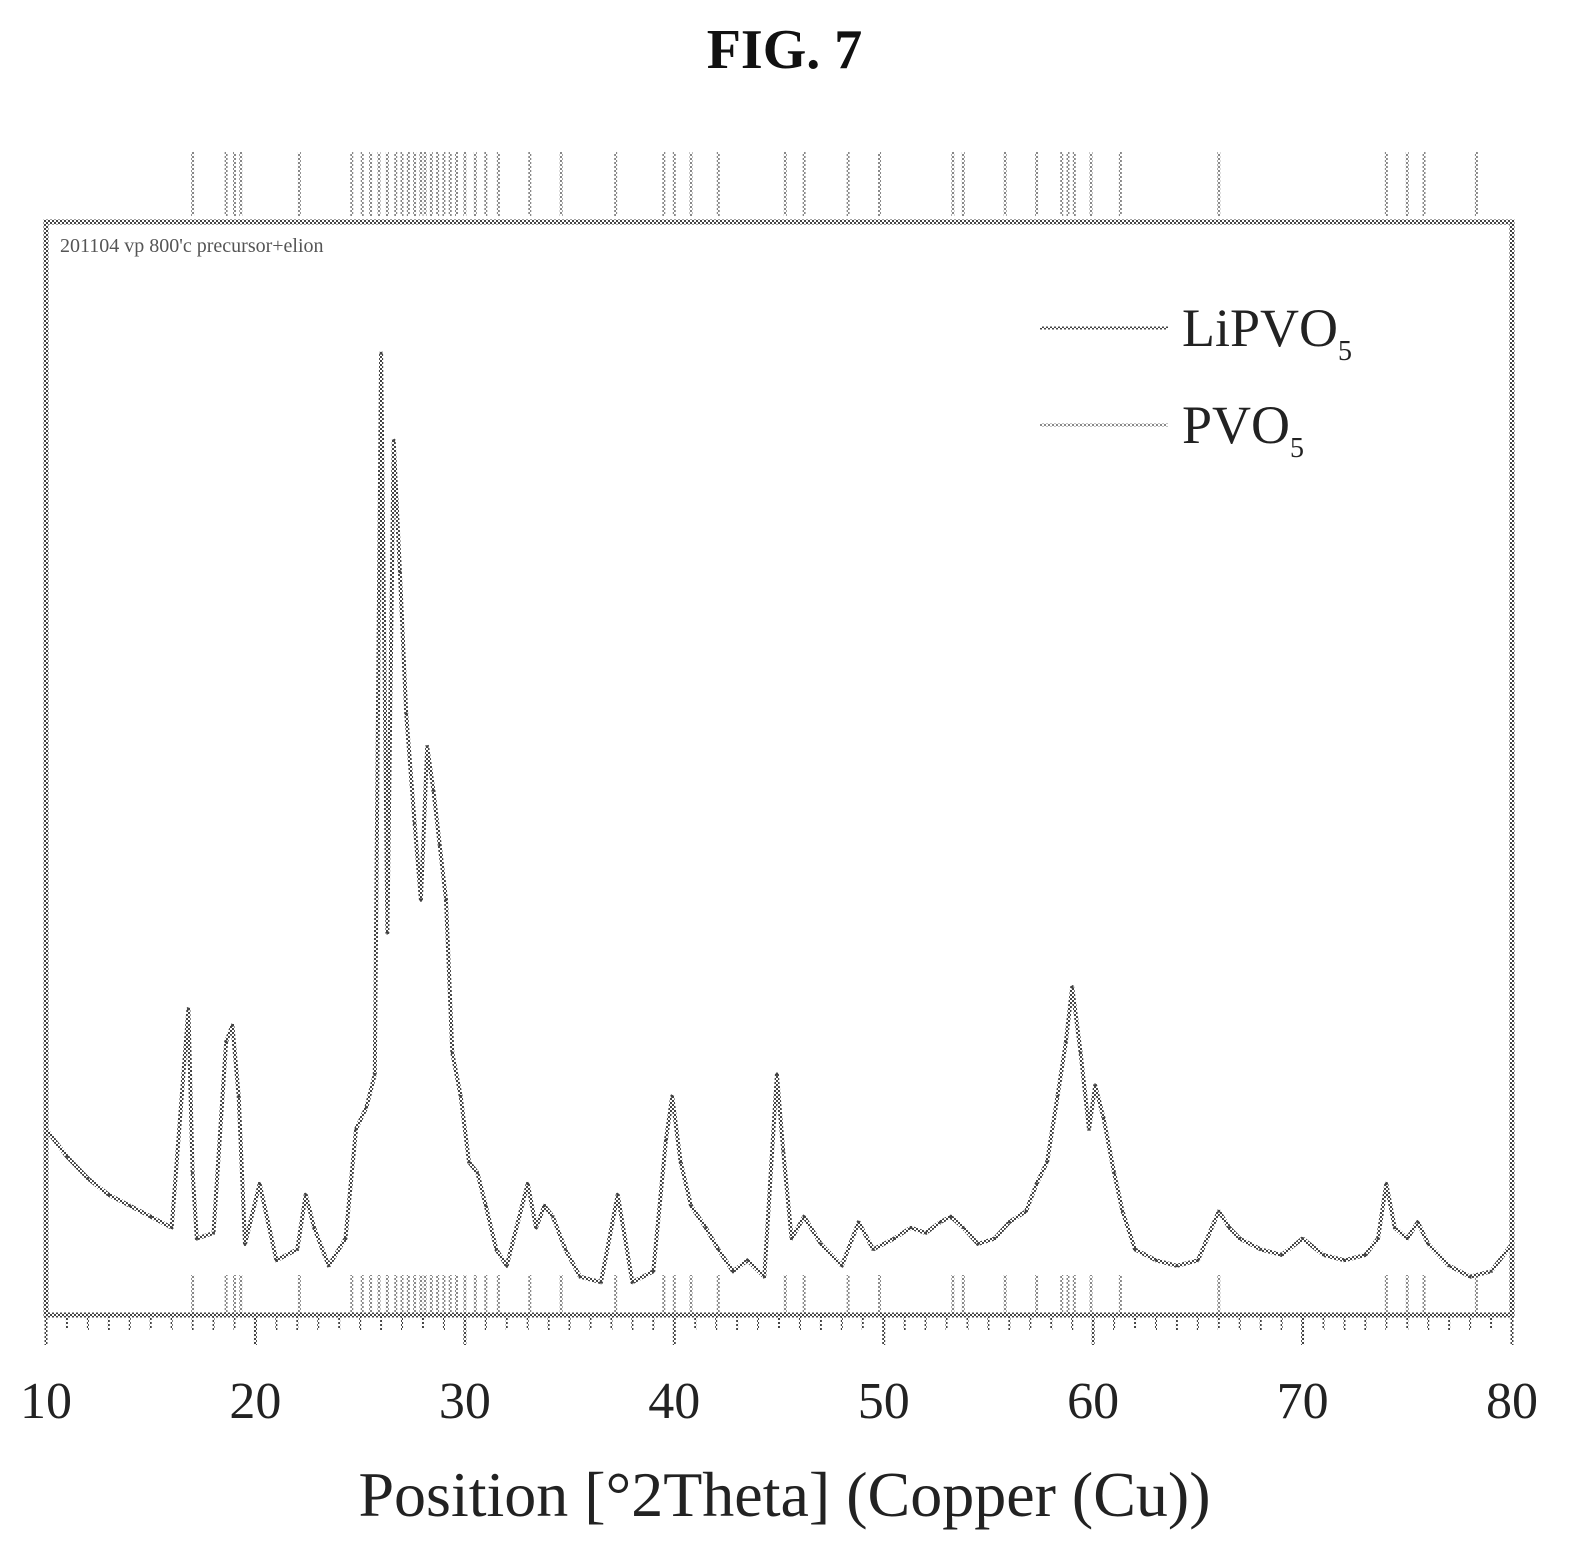 This screenshot has width=1569, height=1560. What do you see at coordinates (784, 1494) in the screenshot?
I see `x-axis-label: Position [°2Theta] (Copper (Cu))` at bounding box center [784, 1494].